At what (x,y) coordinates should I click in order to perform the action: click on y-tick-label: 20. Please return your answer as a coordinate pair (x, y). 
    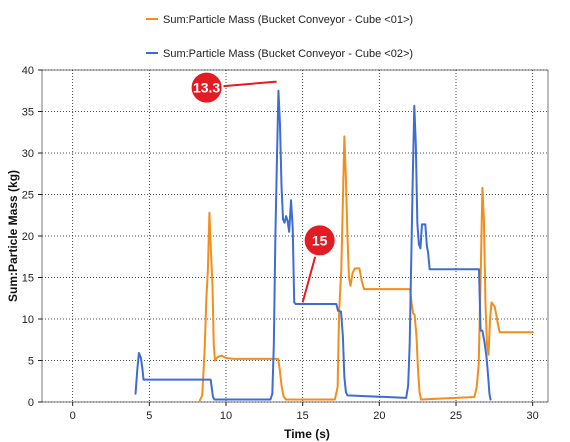
    Looking at the image, I should click on (28, 237).